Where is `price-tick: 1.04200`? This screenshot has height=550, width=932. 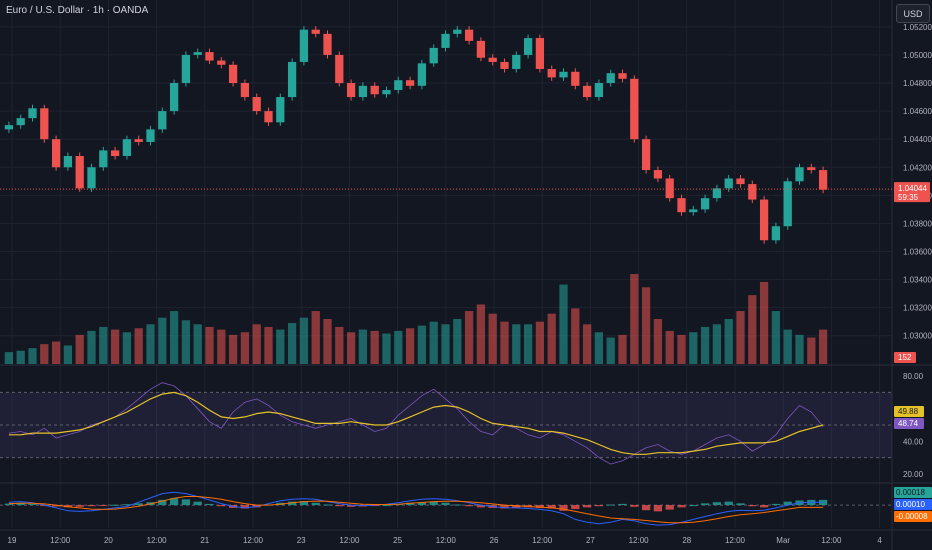 price-tick: 1.04200 is located at coordinates (917, 167).